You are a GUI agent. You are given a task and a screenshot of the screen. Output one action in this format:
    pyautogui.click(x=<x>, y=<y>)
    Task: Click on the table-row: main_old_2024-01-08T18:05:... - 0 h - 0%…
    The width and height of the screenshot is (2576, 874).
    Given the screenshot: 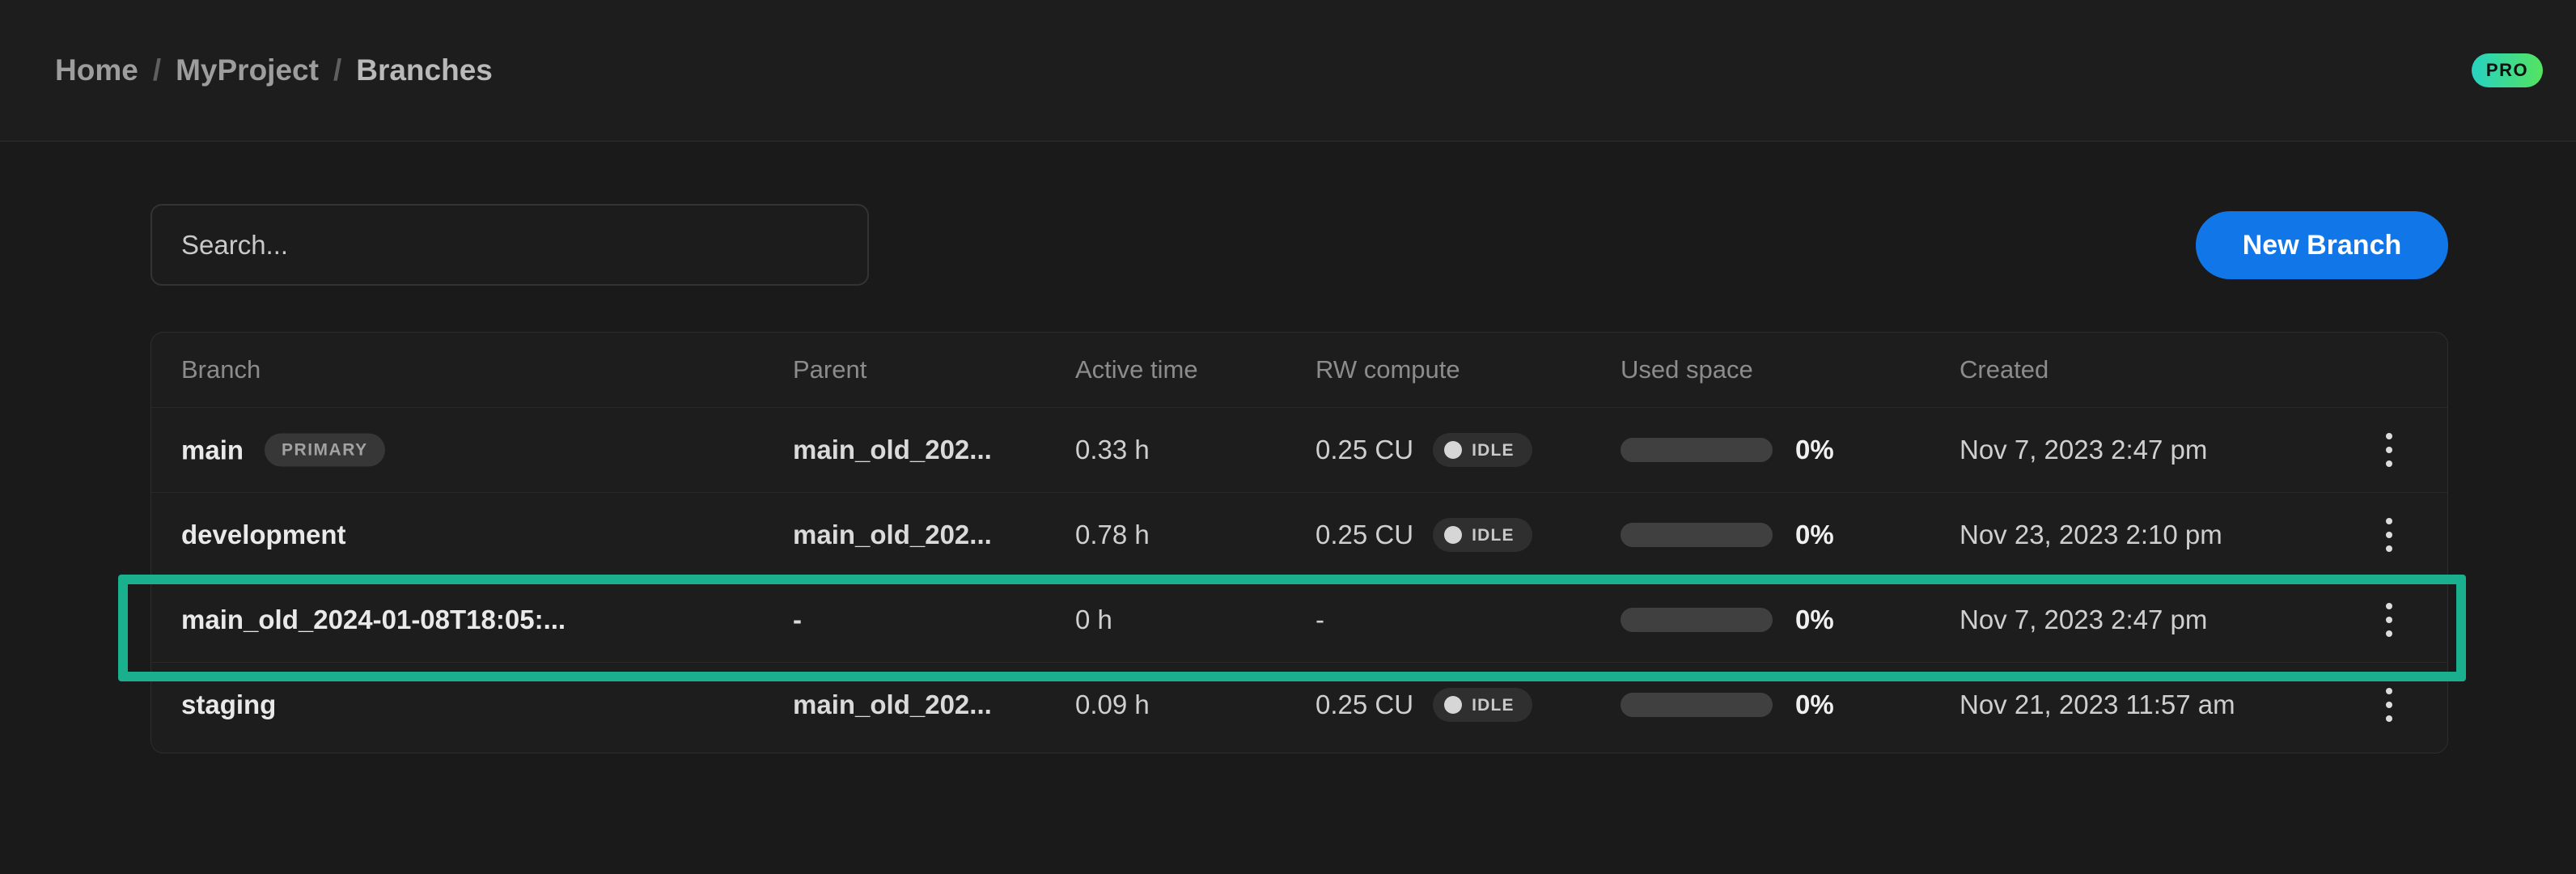 What is the action you would take?
    pyautogui.click(x=1299, y=619)
    